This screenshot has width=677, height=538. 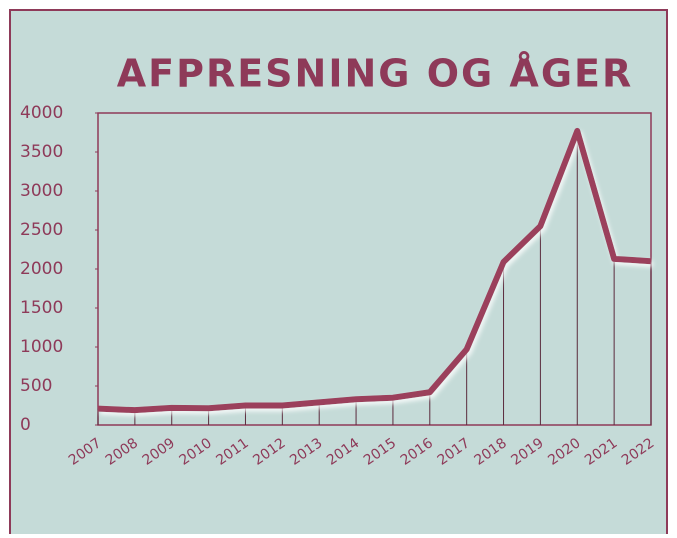 I want to click on y-tick-label: 1000, so click(x=41, y=347).